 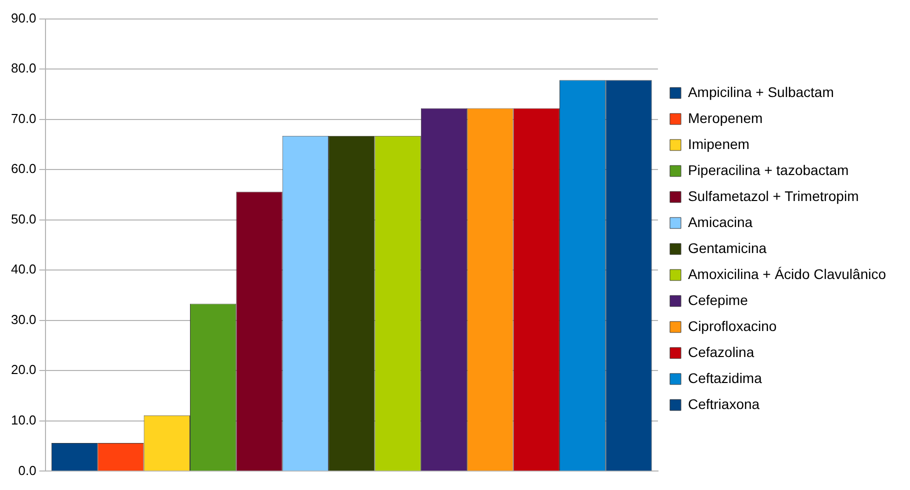 What do you see at coordinates (720, 222) in the screenshot?
I see `legend-label: Amicacina` at bounding box center [720, 222].